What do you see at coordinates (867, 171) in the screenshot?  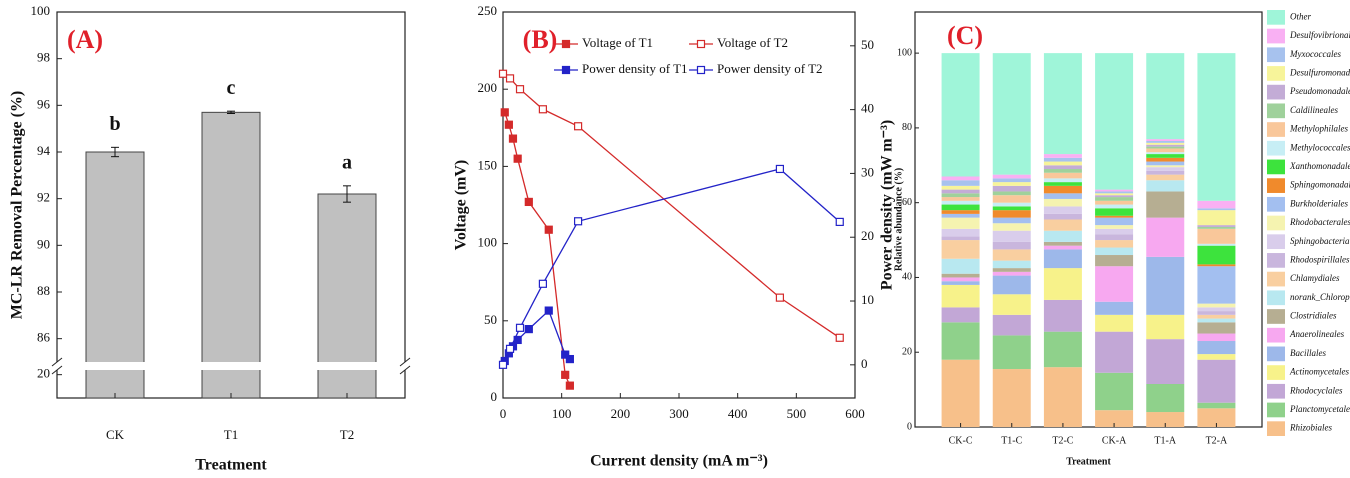 I see `y2-tick-label: 30` at bounding box center [867, 171].